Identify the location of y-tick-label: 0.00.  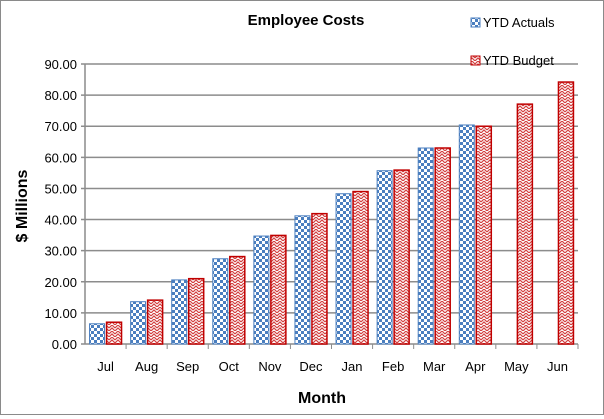
(64, 344).